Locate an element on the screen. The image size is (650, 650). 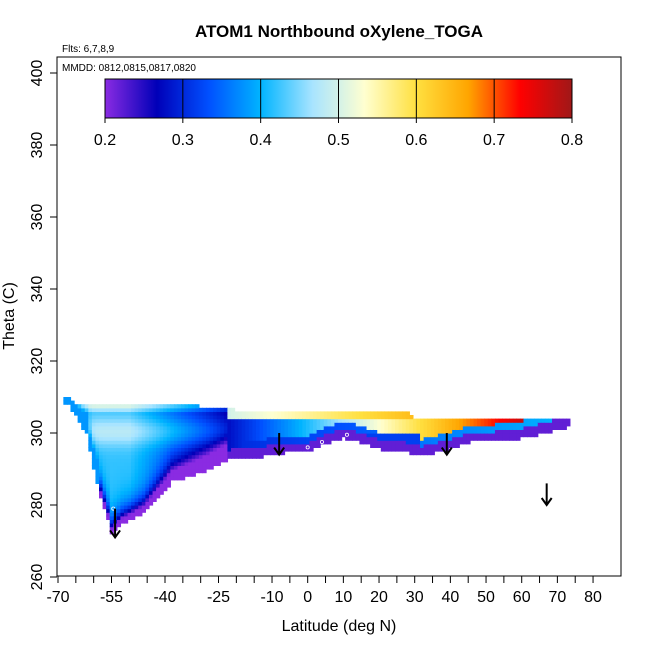
flights-label: Flts: 6,7,8,9 is located at coordinates (88, 49).